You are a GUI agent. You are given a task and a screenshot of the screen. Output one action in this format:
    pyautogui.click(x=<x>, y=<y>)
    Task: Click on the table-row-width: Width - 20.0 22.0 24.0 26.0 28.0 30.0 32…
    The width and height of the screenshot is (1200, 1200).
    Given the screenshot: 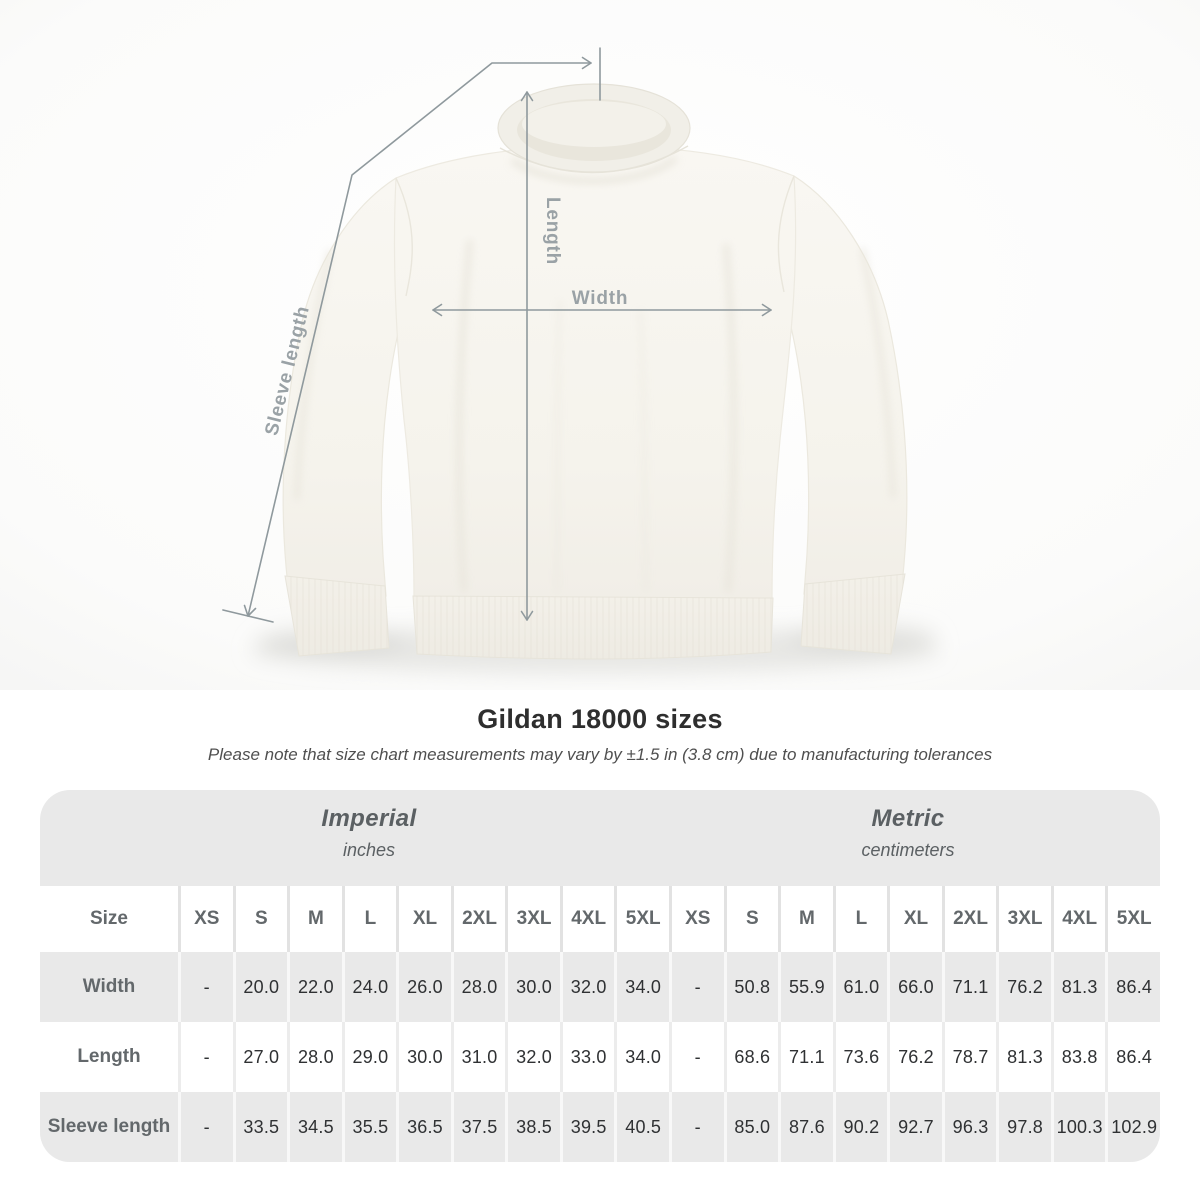 What is the action you would take?
    pyautogui.click(x=600, y=987)
    